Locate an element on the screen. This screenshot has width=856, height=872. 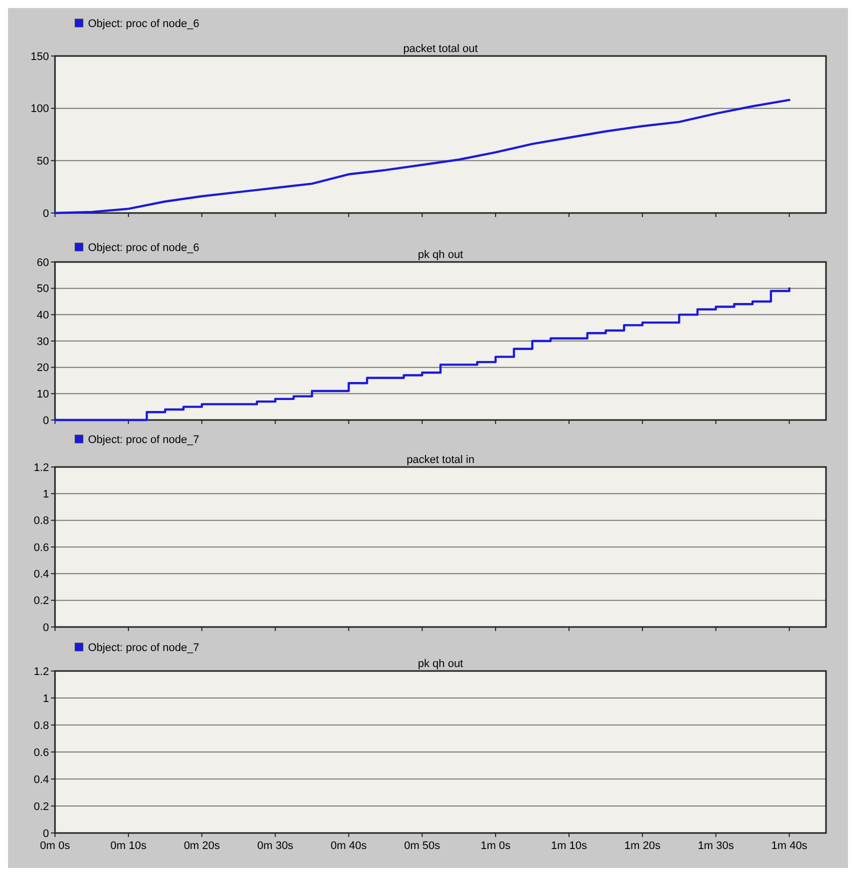
x-tick-label: 0m 40s is located at coordinates (349, 846).